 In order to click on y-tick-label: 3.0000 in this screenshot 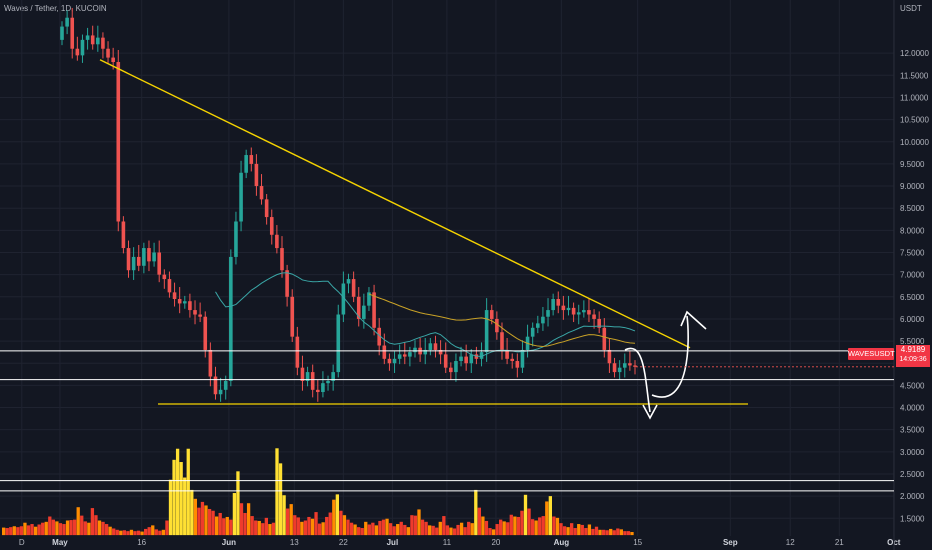, I will do `click(912, 452)`.